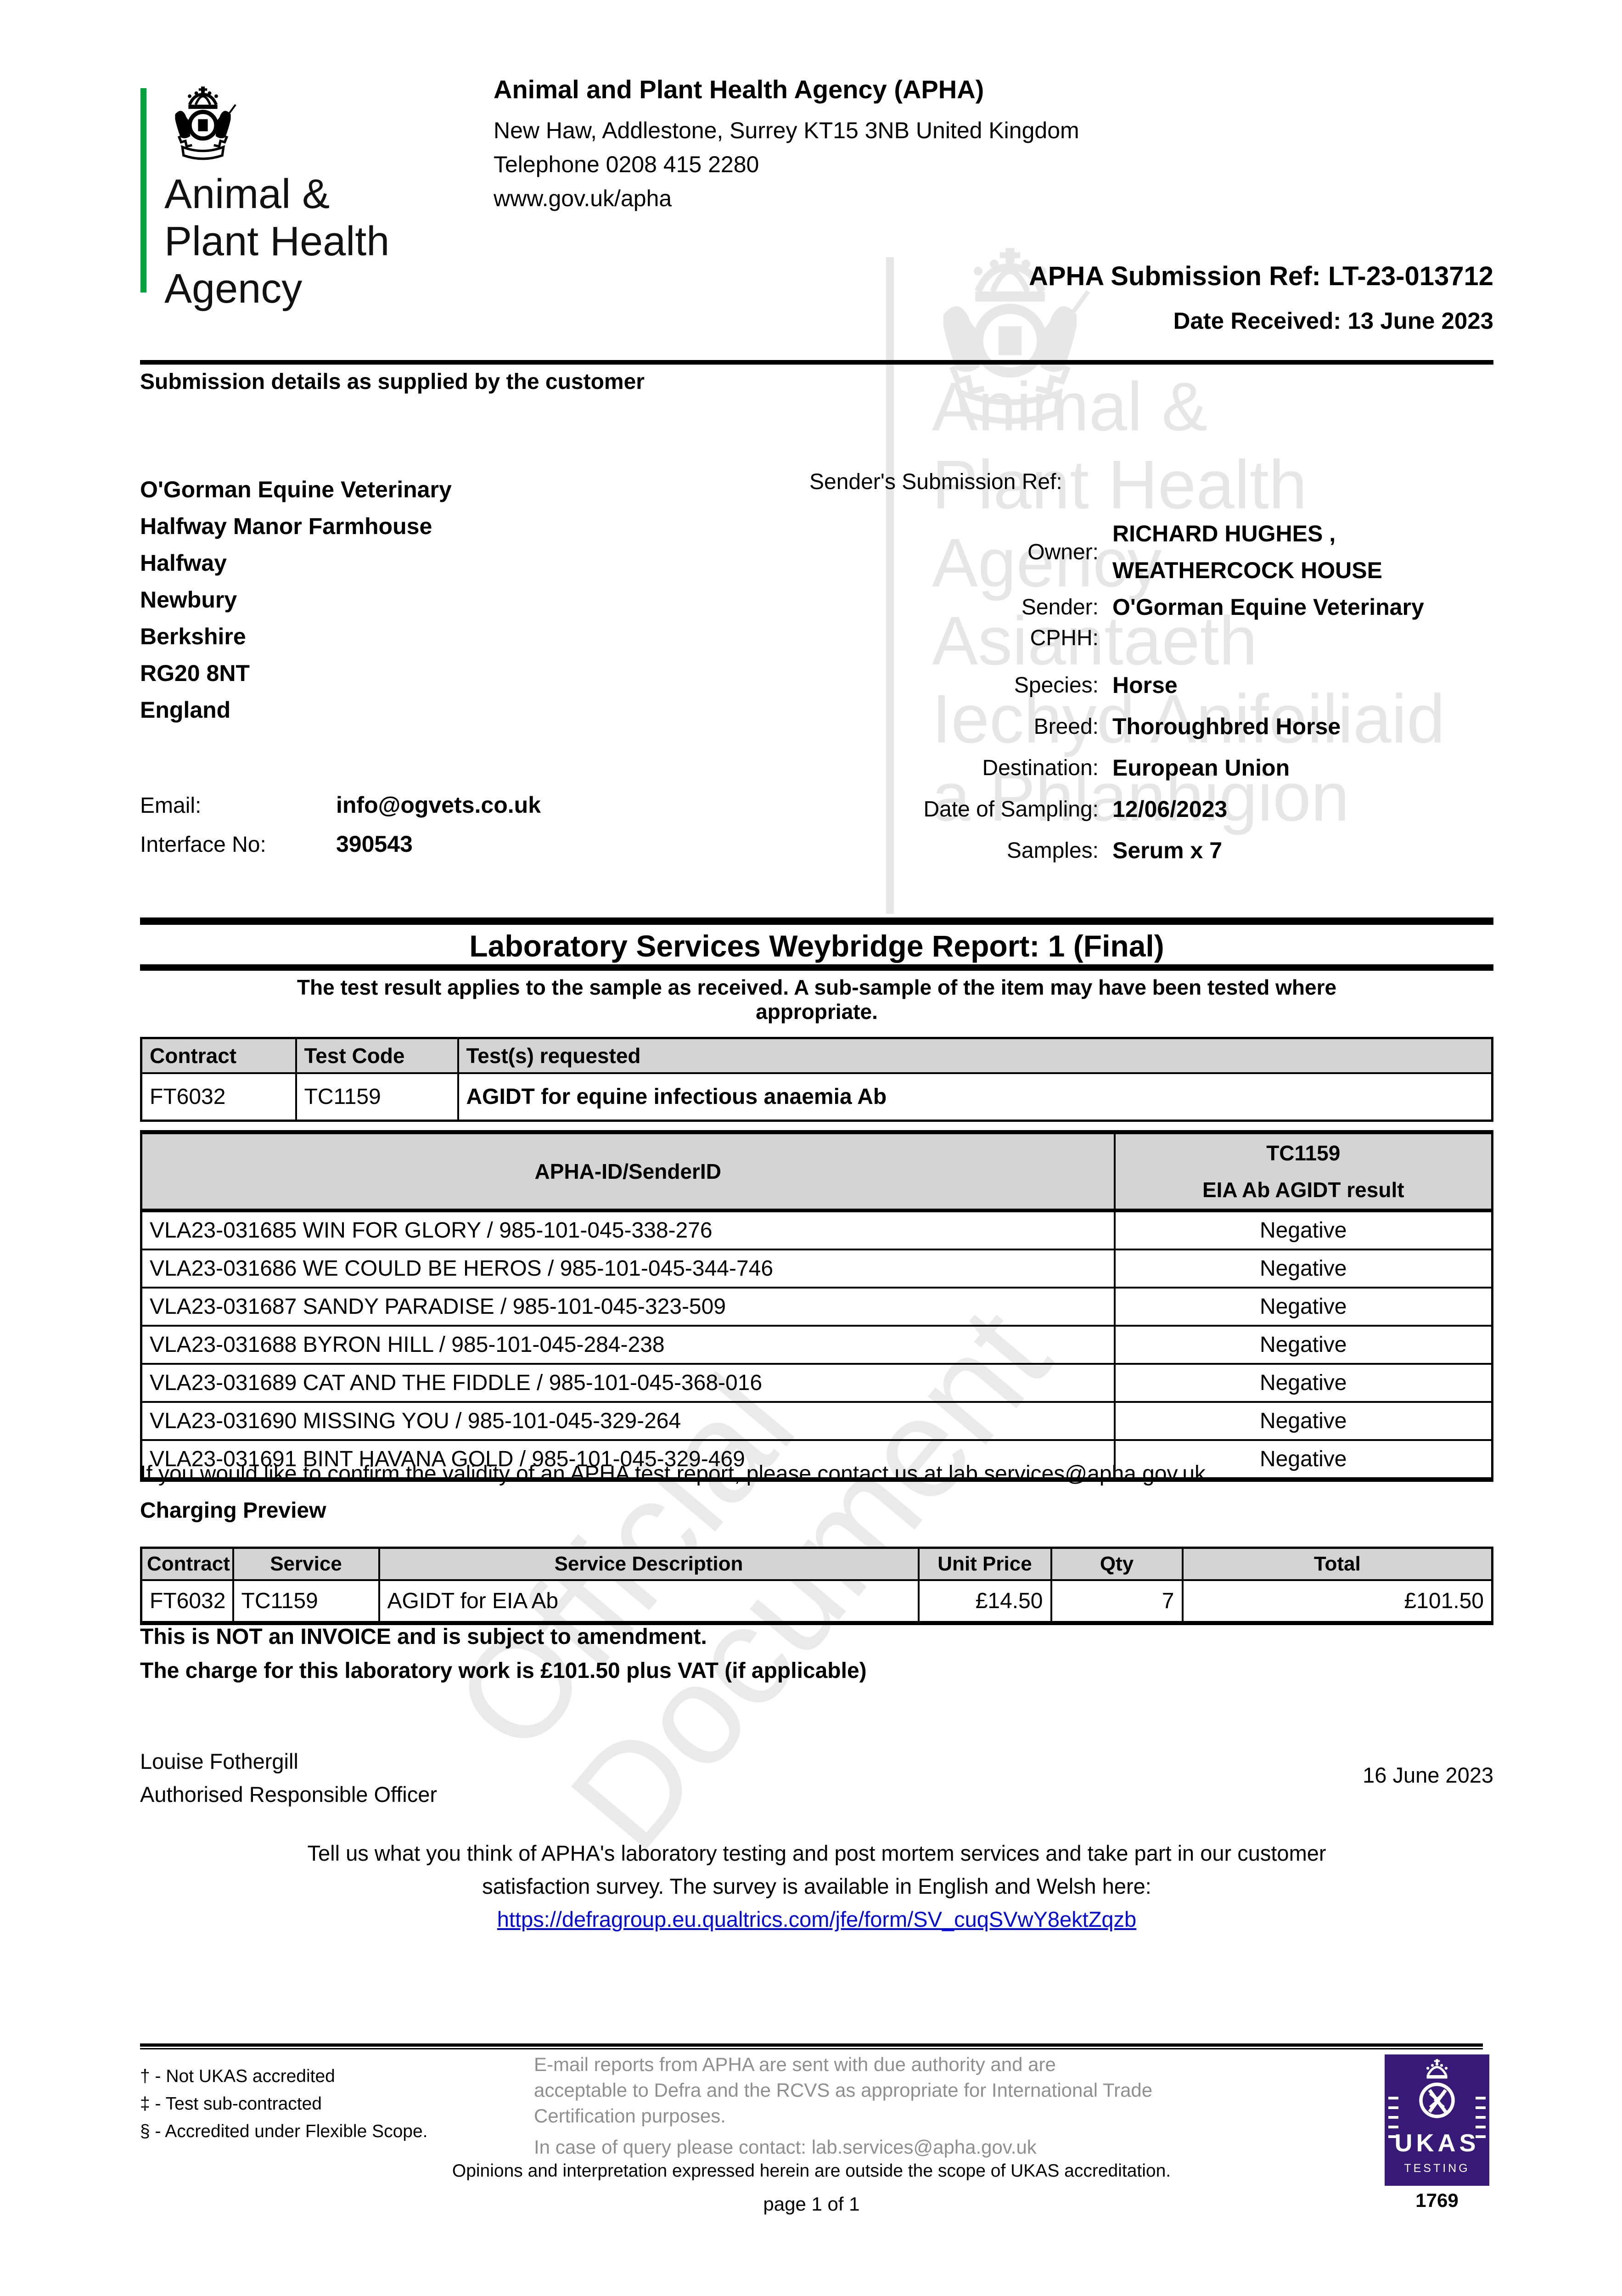  I want to click on watermark-bar, so click(890, 585).